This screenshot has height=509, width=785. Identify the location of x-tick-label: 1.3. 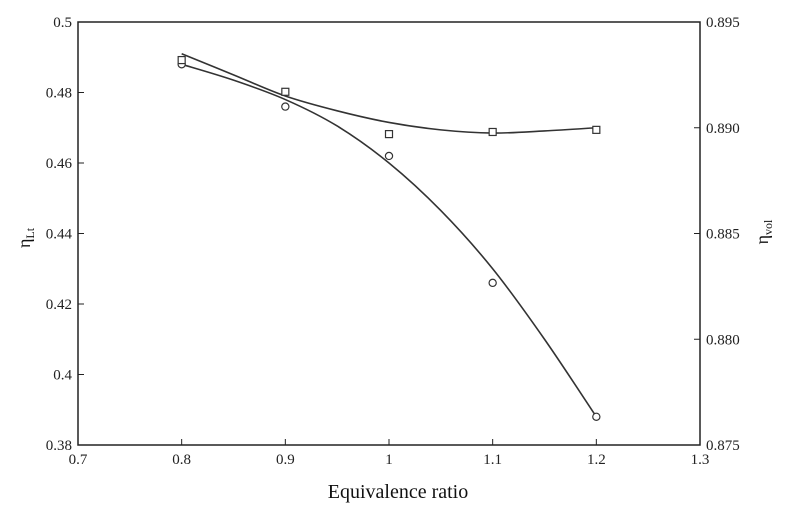
(700, 460).